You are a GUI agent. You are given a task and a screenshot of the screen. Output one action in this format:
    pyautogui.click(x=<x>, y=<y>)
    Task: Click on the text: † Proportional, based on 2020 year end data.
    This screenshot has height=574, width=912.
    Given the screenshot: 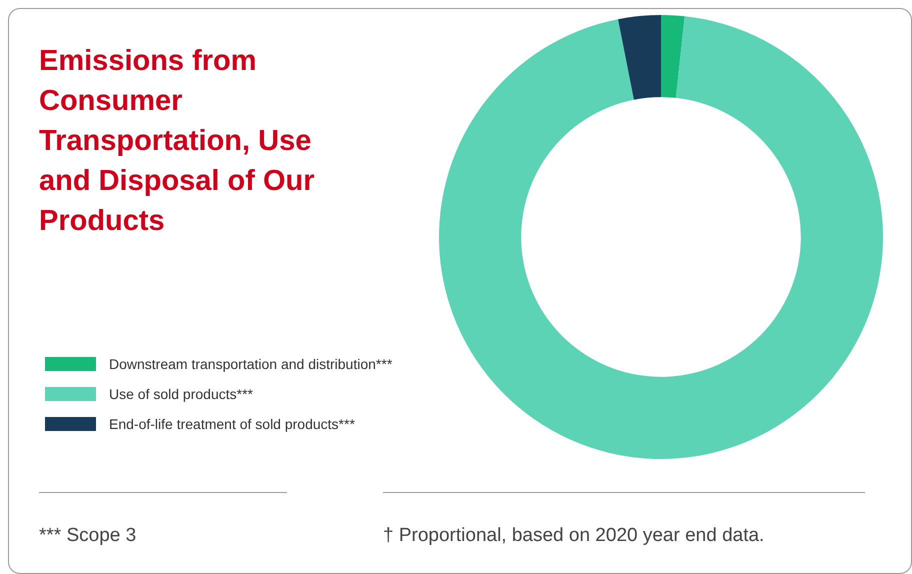 What is the action you would take?
    pyautogui.click(x=624, y=519)
    